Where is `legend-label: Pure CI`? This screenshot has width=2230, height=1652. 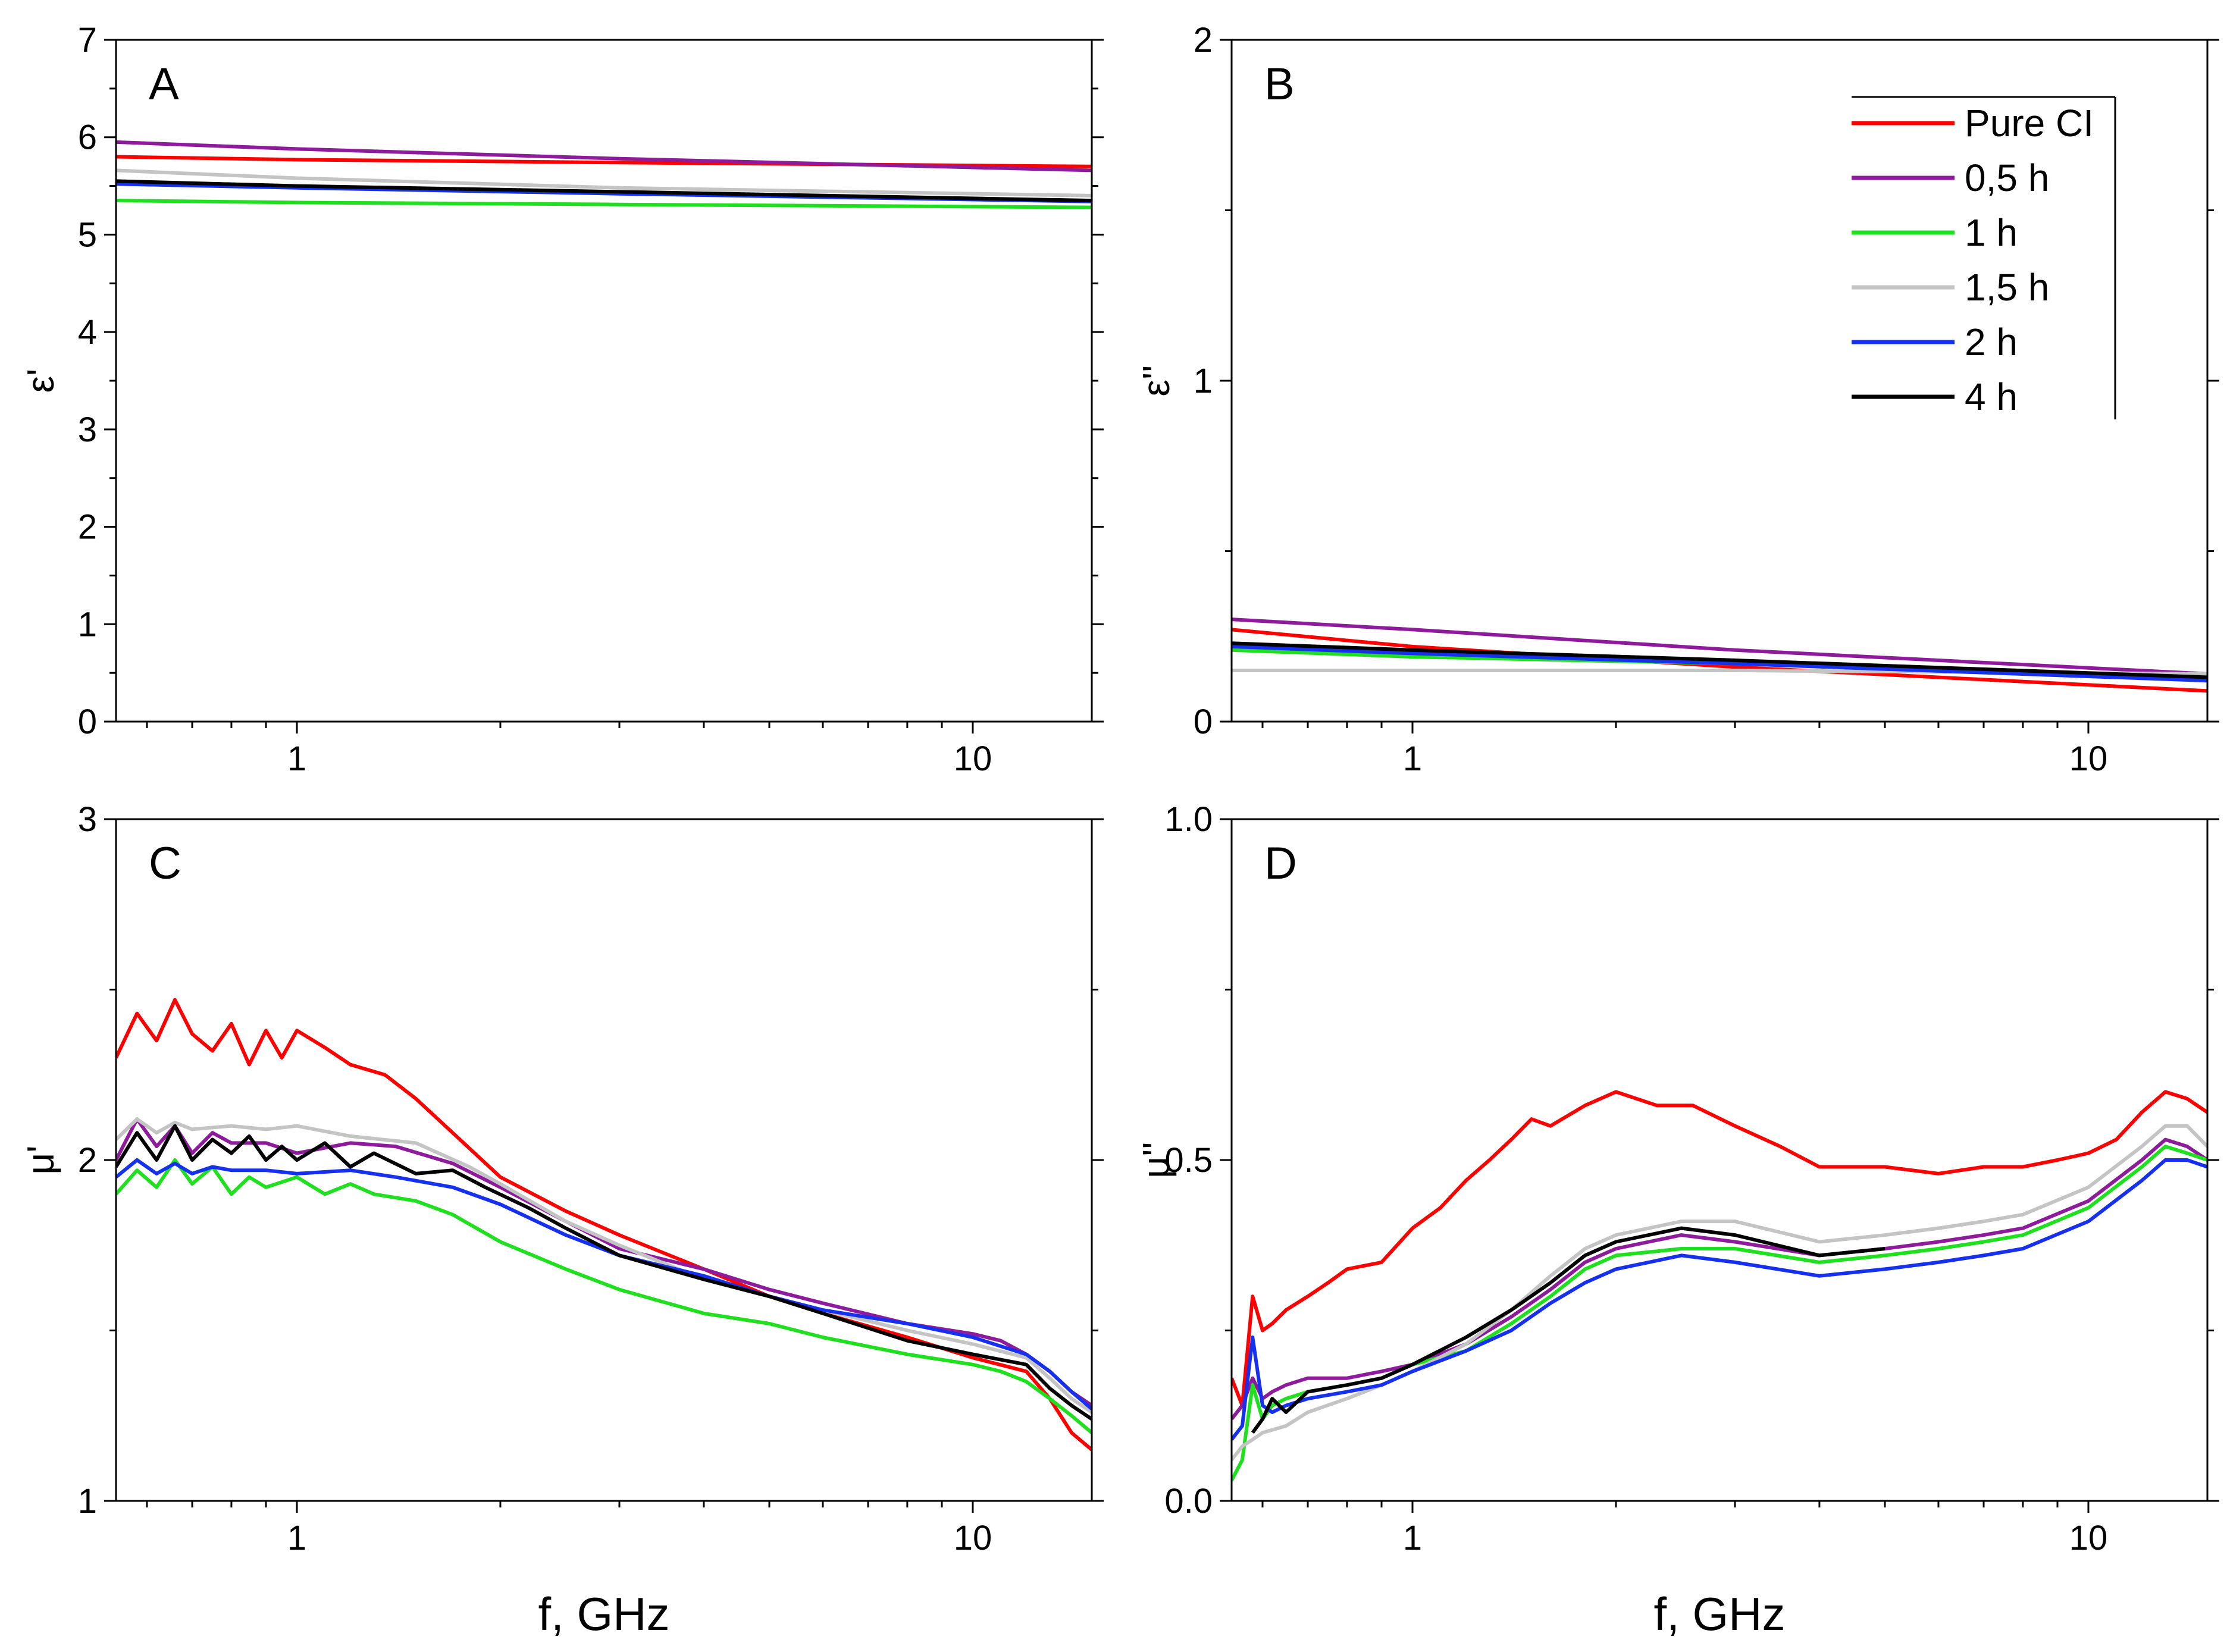 legend-label: Pure CI is located at coordinates (2029, 123).